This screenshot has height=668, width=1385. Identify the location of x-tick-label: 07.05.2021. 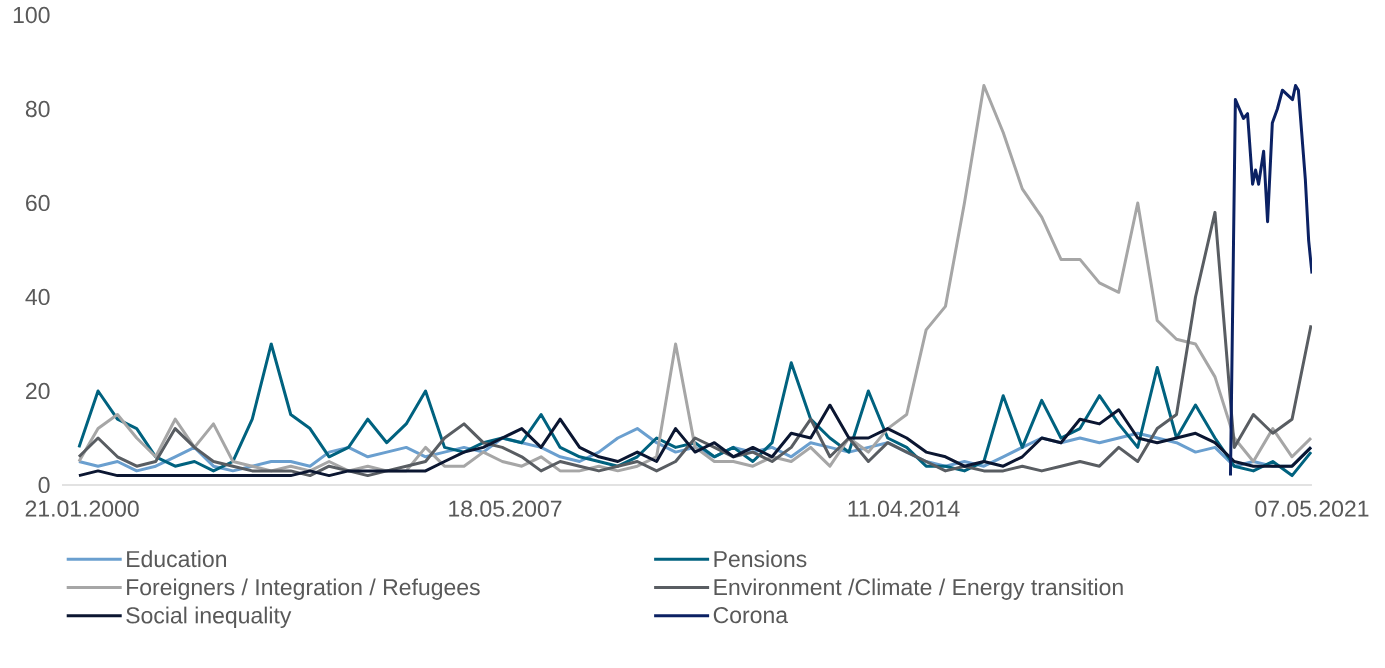
(1312, 508).